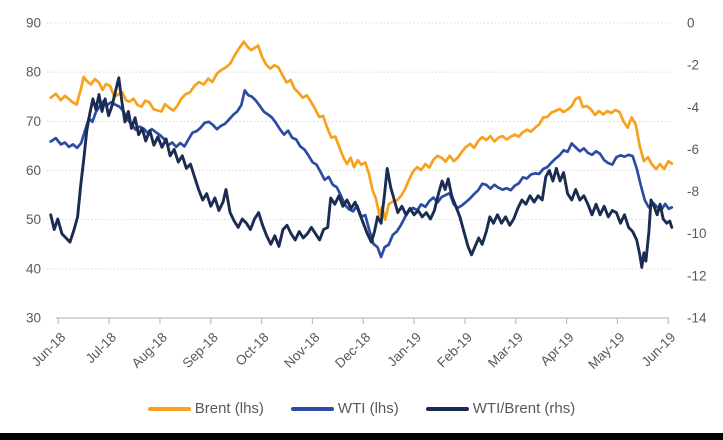  What do you see at coordinates (229, 408) in the screenshot?
I see `legend-label-brent: Brent (lhs)` at bounding box center [229, 408].